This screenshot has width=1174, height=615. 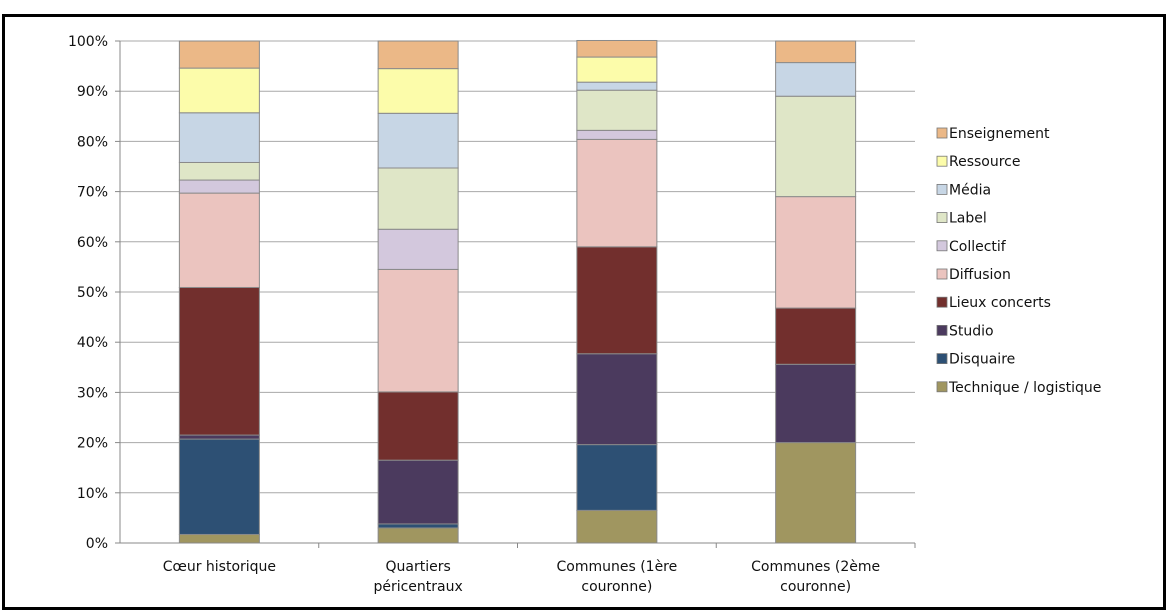 I want to click on y-axis-ticks: 0% 10% 20% 30% 40% 50% 60% 70% 80% 90% 100%, so click(x=94, y=293).